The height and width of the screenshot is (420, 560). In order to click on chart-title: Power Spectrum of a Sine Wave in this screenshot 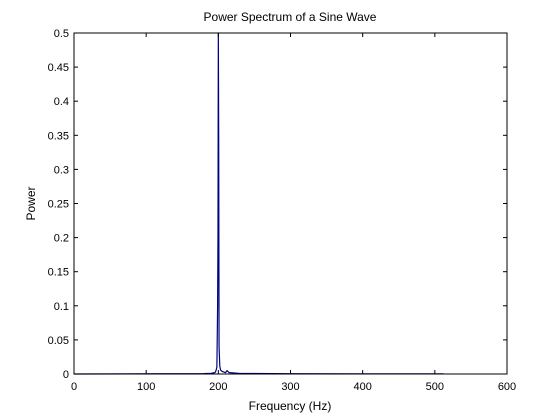, I will do `click(290, 17)`.